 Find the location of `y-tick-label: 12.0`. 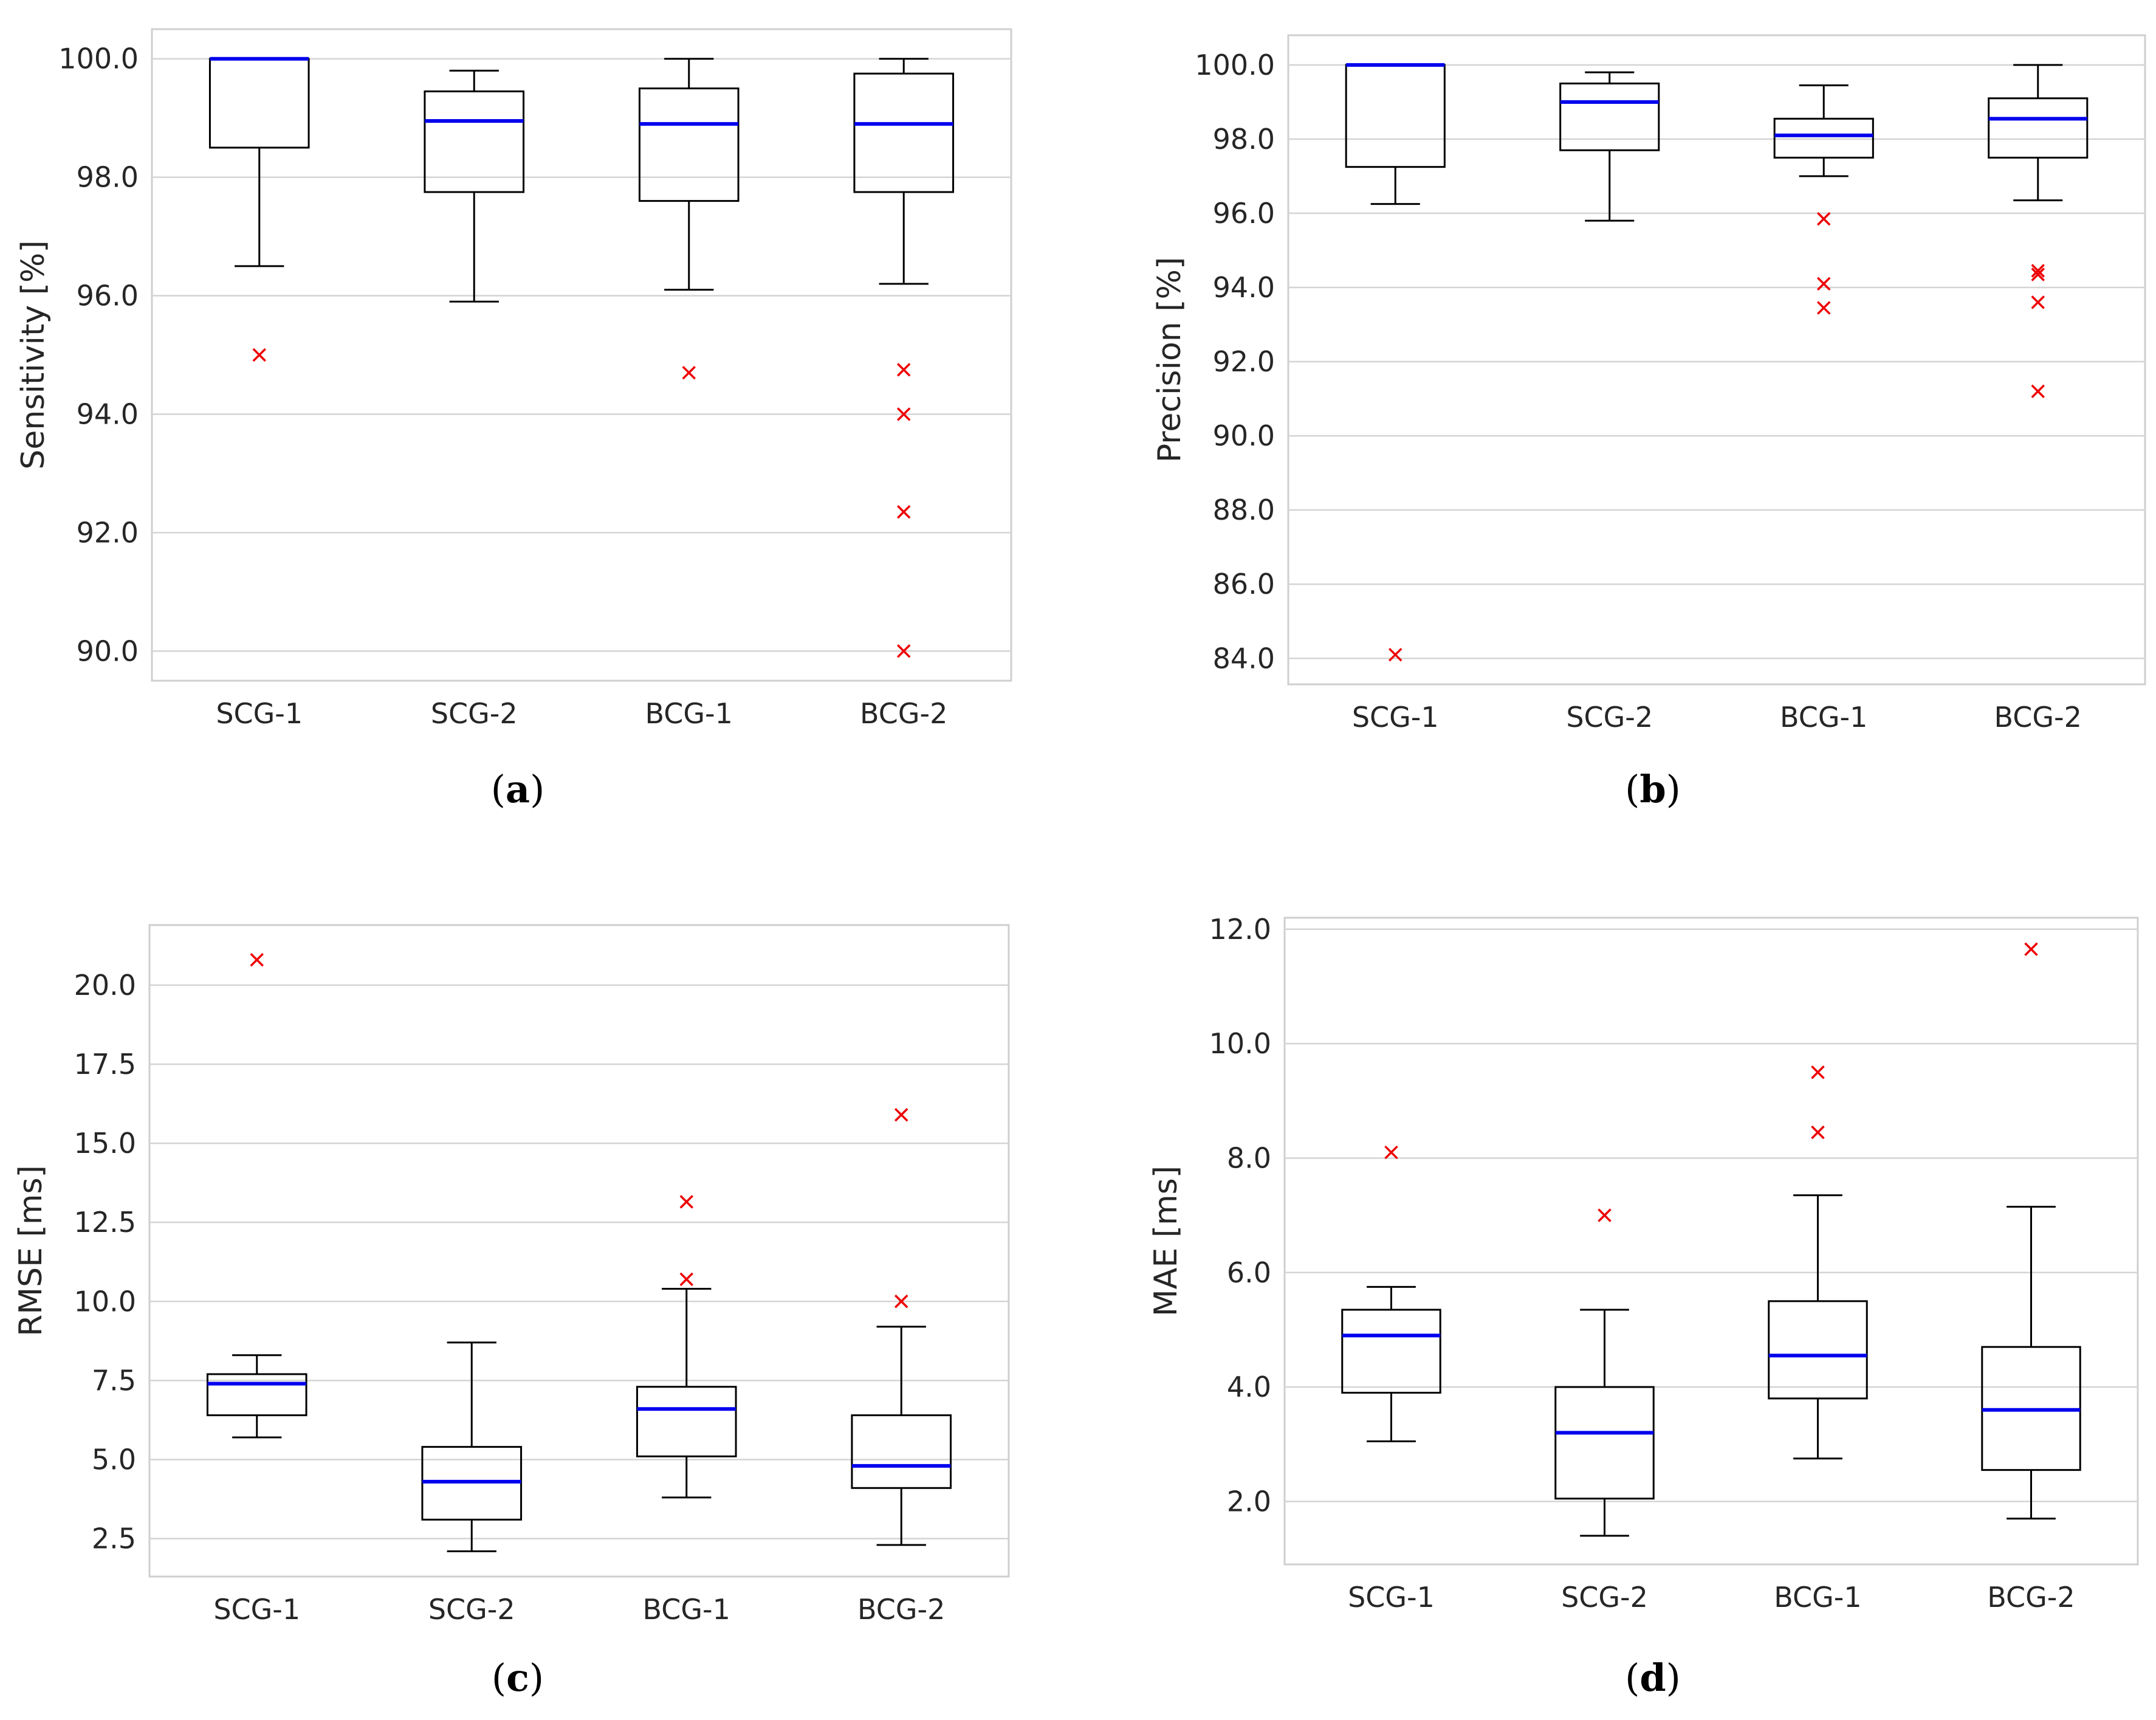

y-tick-label: 12.0 is located at coordinates (1240, 929).